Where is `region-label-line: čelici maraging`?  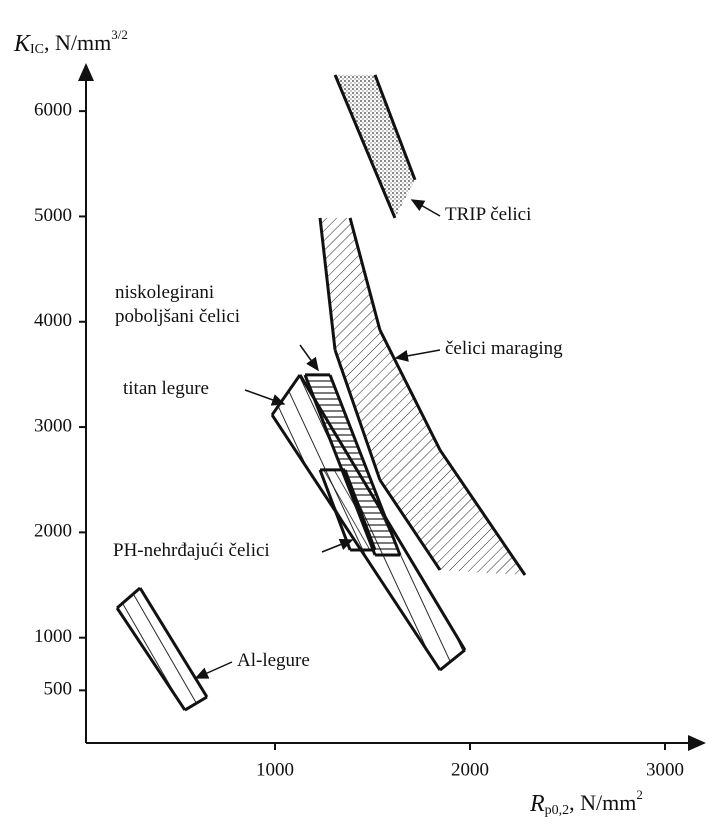 region-label-line: čelici maraging is located at coordinates (504, 348).